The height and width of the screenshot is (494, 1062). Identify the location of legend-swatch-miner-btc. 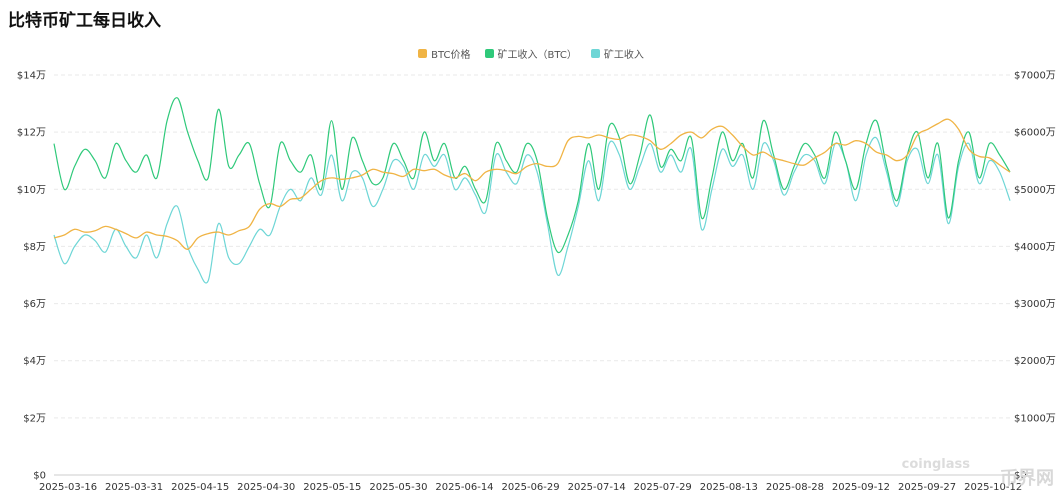
(489, 53).